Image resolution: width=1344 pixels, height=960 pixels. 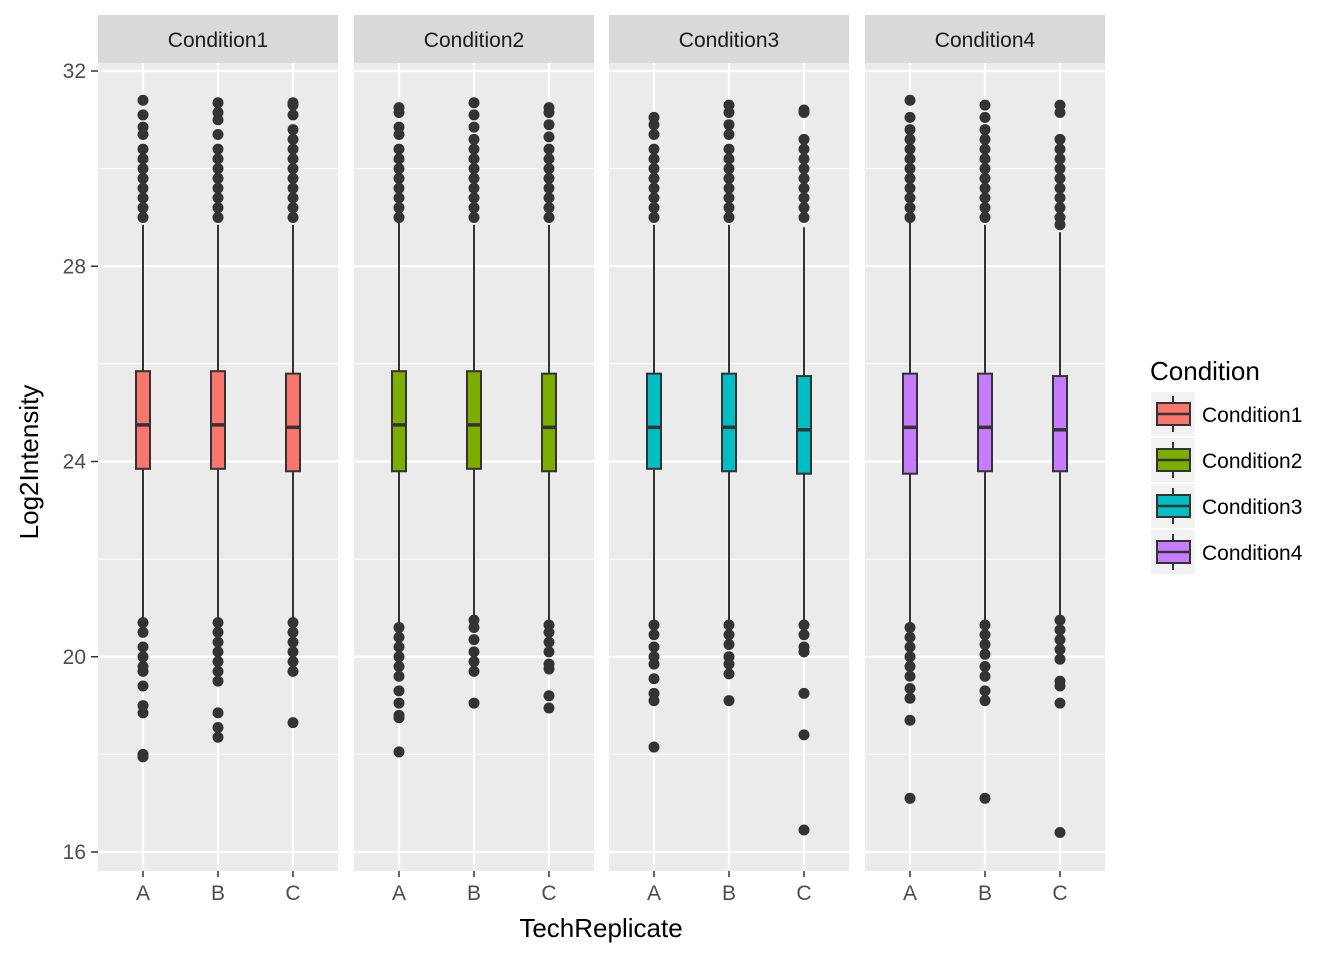 I want to click on legend-label: Condition3, so click(x=1252, y=507).